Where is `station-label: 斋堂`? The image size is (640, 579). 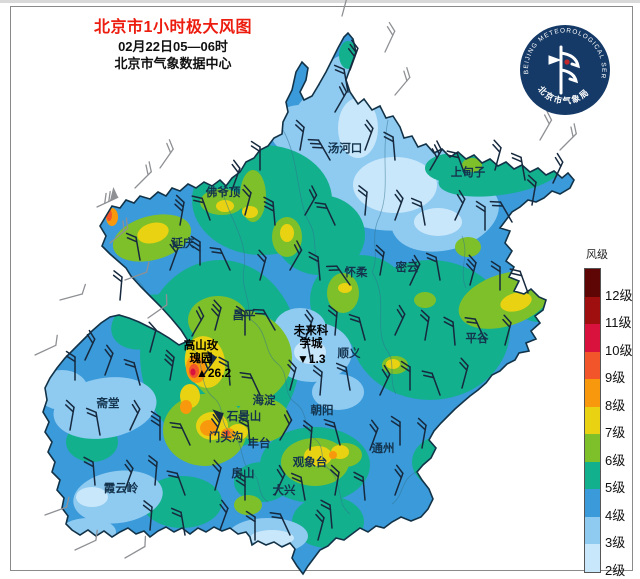 station-label: 斋堂 is located at coordinates (108, 403).